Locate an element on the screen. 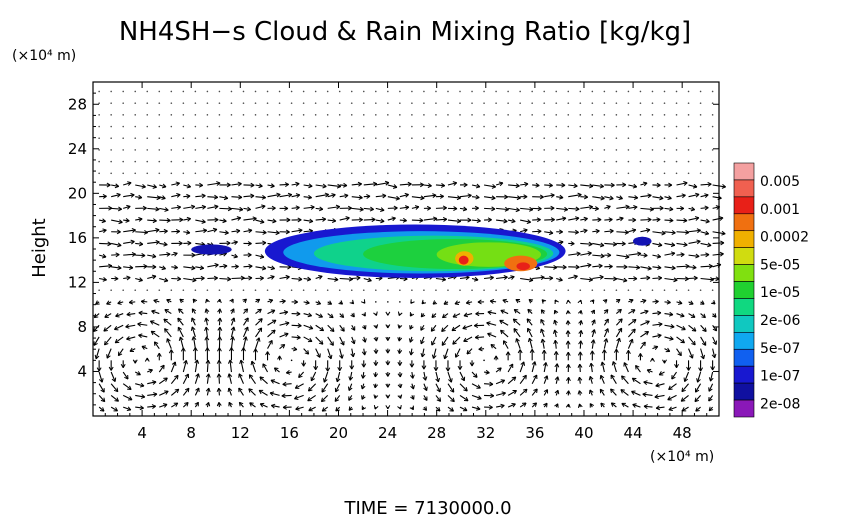 The width and height of the screenshot is (854, 523). colorbar-label: 0.001 is located at coordinates (780, 210).